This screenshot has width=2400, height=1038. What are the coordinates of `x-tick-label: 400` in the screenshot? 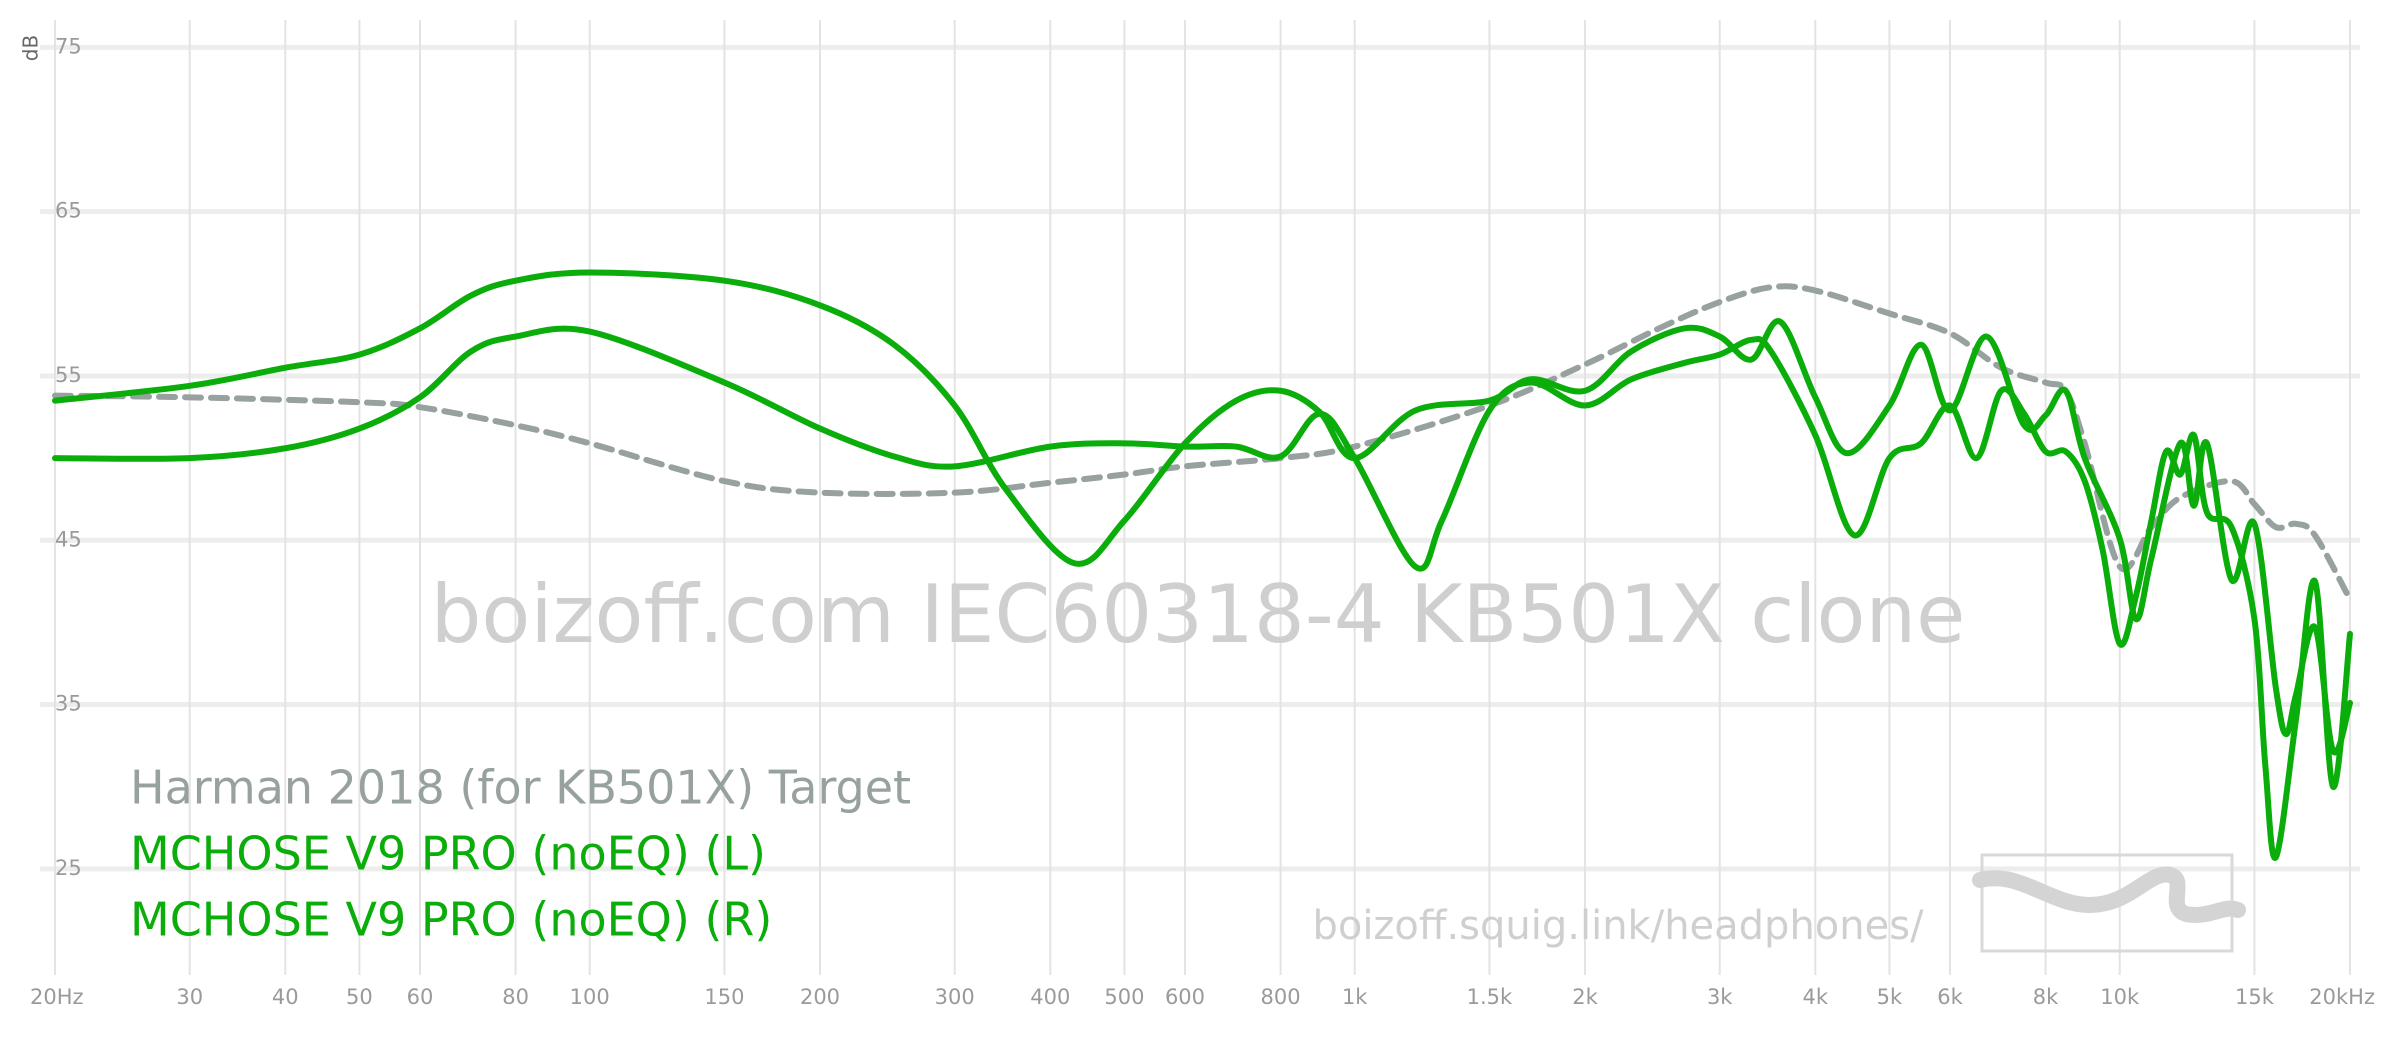 It's located at (1050, 997).